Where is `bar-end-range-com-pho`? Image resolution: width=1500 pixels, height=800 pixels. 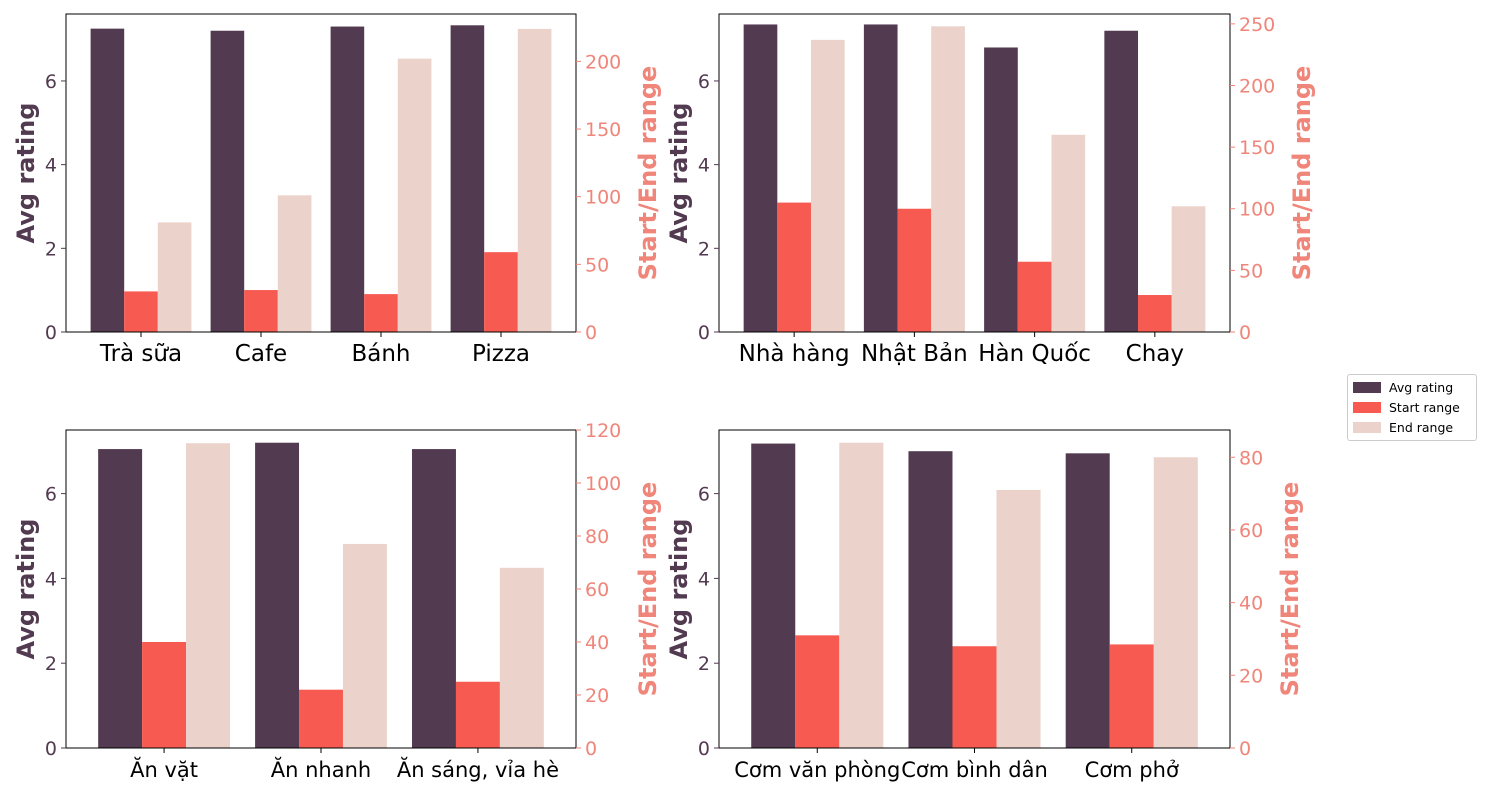
bar-end-range-com-pho is located at coordinates (1175, 602).